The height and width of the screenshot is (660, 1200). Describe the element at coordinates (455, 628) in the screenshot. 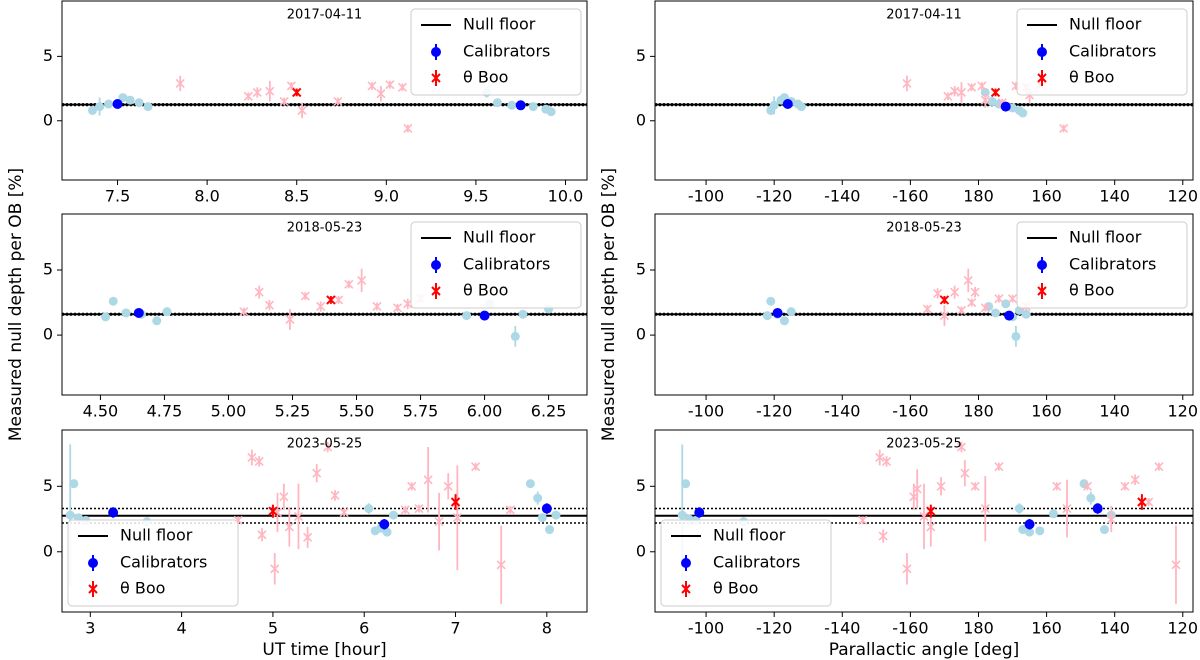

I see `x-tick-label: 7` at that location.